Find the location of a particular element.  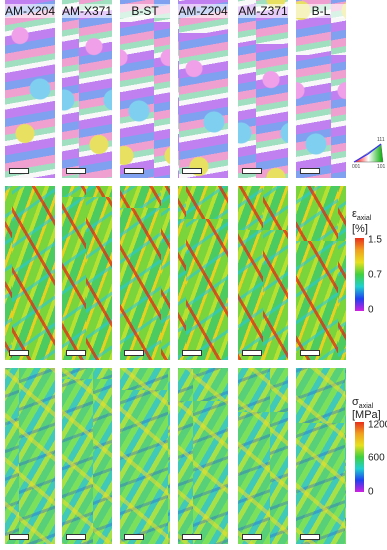

stress-colorbar is located at coordinates (359, 457).